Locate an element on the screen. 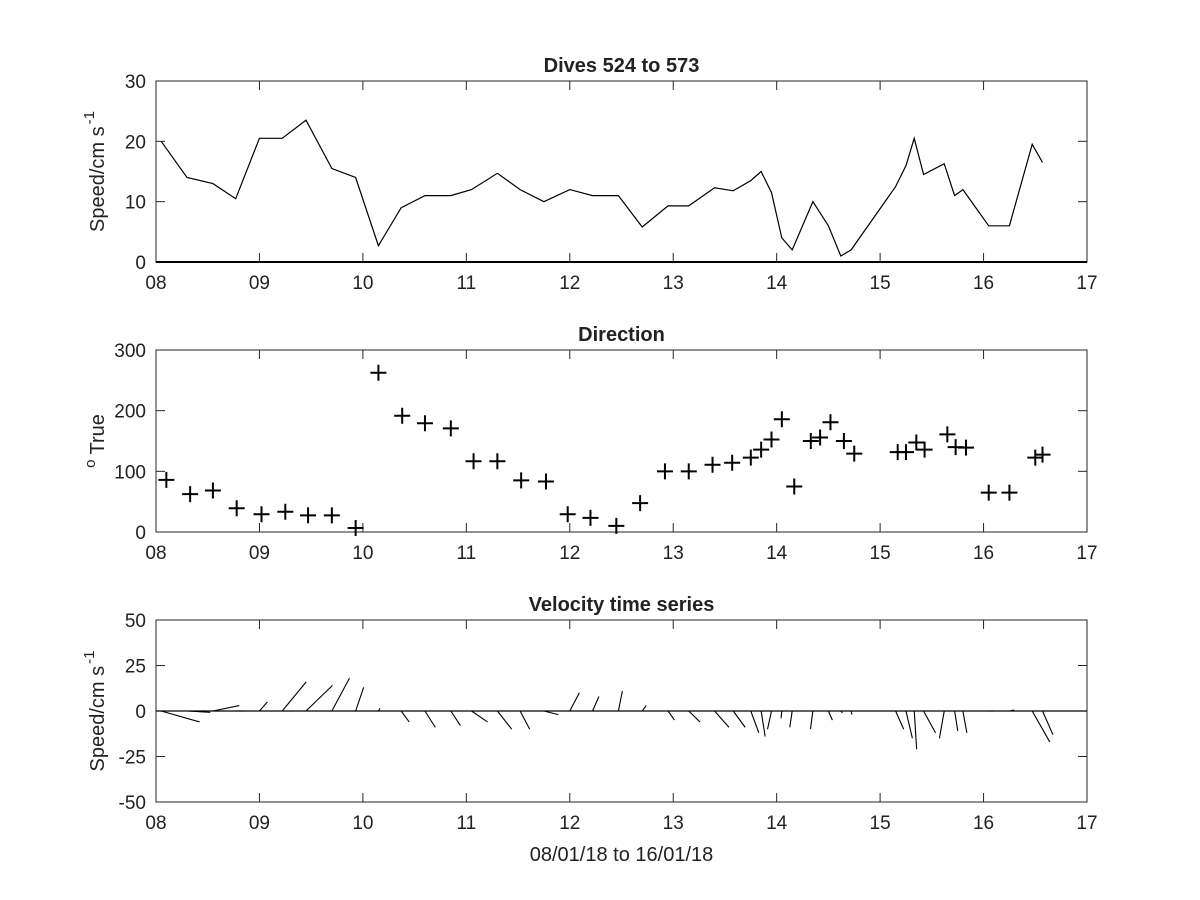 The height and width of the screenshot is (900, 1200). x-tick-label: 13 is located at coordinates (673, 823).